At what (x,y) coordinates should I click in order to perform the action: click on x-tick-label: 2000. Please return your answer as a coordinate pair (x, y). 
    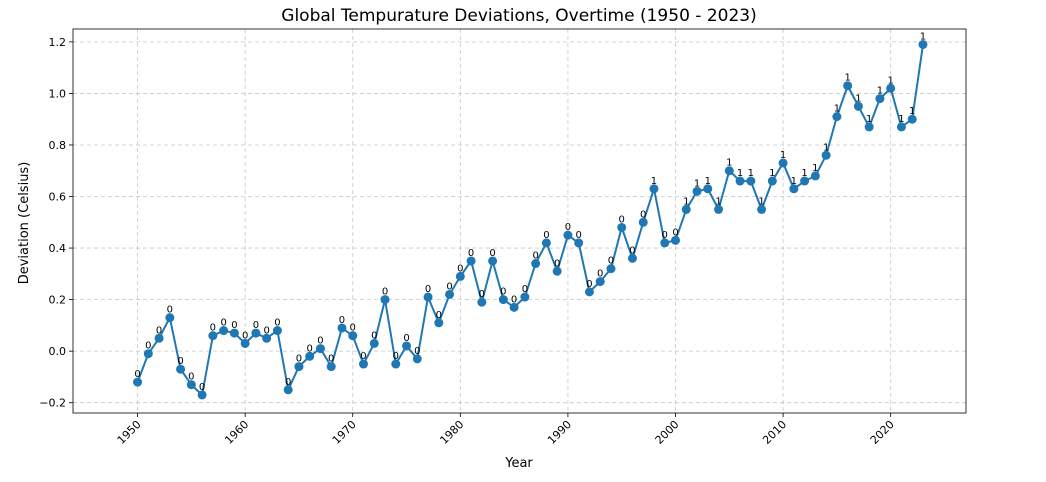
    Looking at the image, I should click on (667, 432).